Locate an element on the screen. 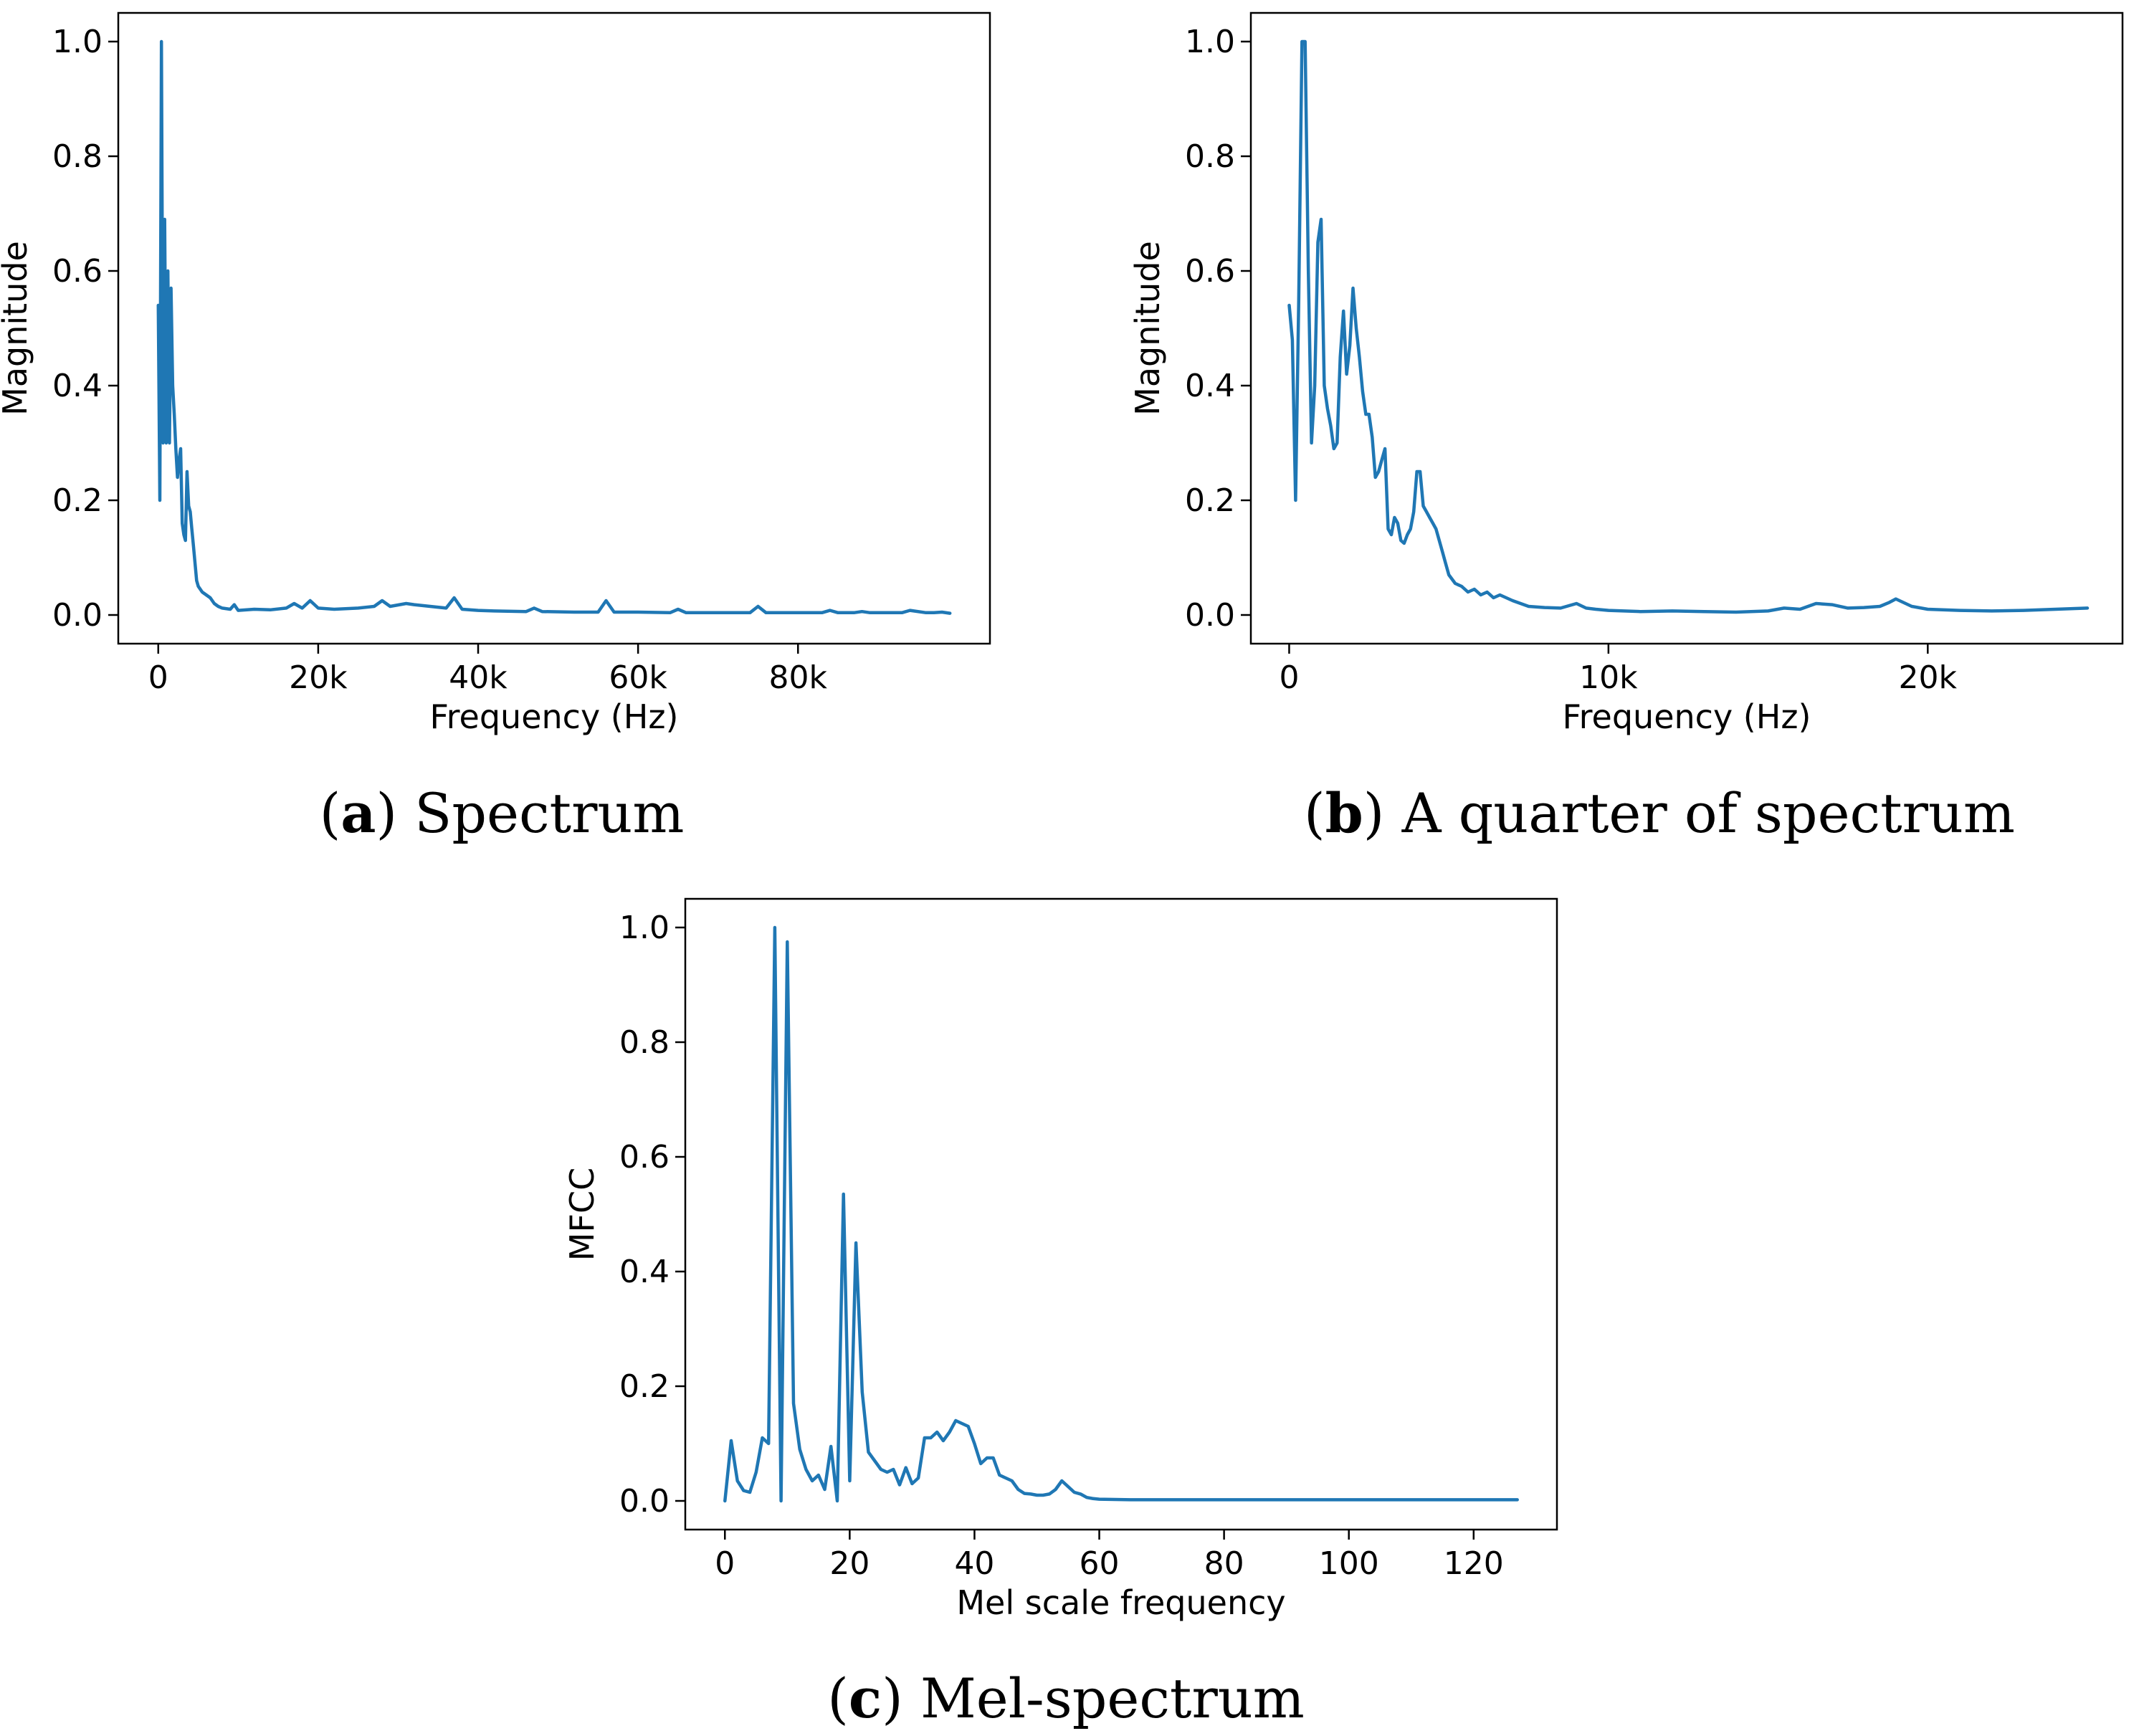 This screenshot has height=1736, width=2139. y-tick-label-c: 0.8 is located at coordinates (645, 1042).